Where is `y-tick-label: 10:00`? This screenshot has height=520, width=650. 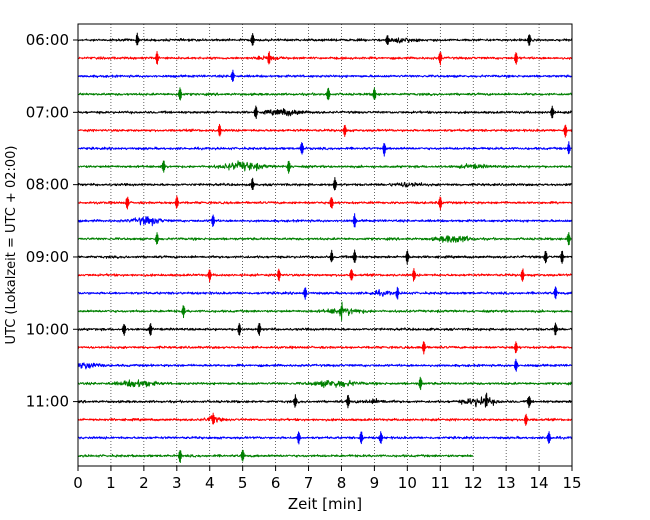 y-tick-label: 10:00 is located at coordinates (47, 329).